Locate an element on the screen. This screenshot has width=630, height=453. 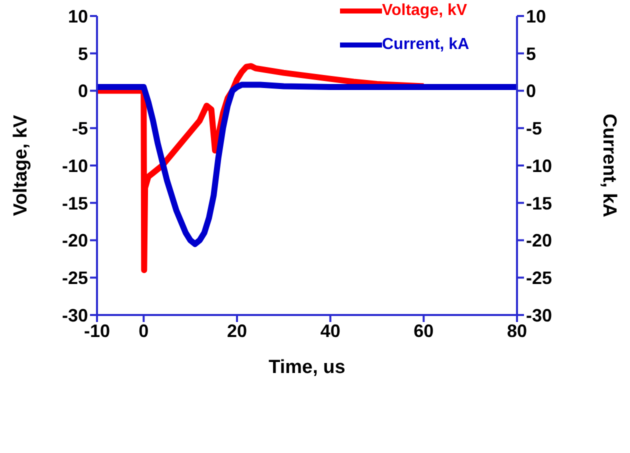
y2-tick-label: -25 is located at coordinates (539, 278).